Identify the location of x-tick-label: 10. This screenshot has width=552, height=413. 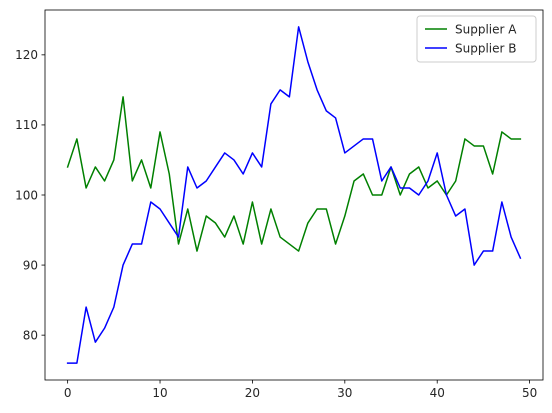
(159, 393).